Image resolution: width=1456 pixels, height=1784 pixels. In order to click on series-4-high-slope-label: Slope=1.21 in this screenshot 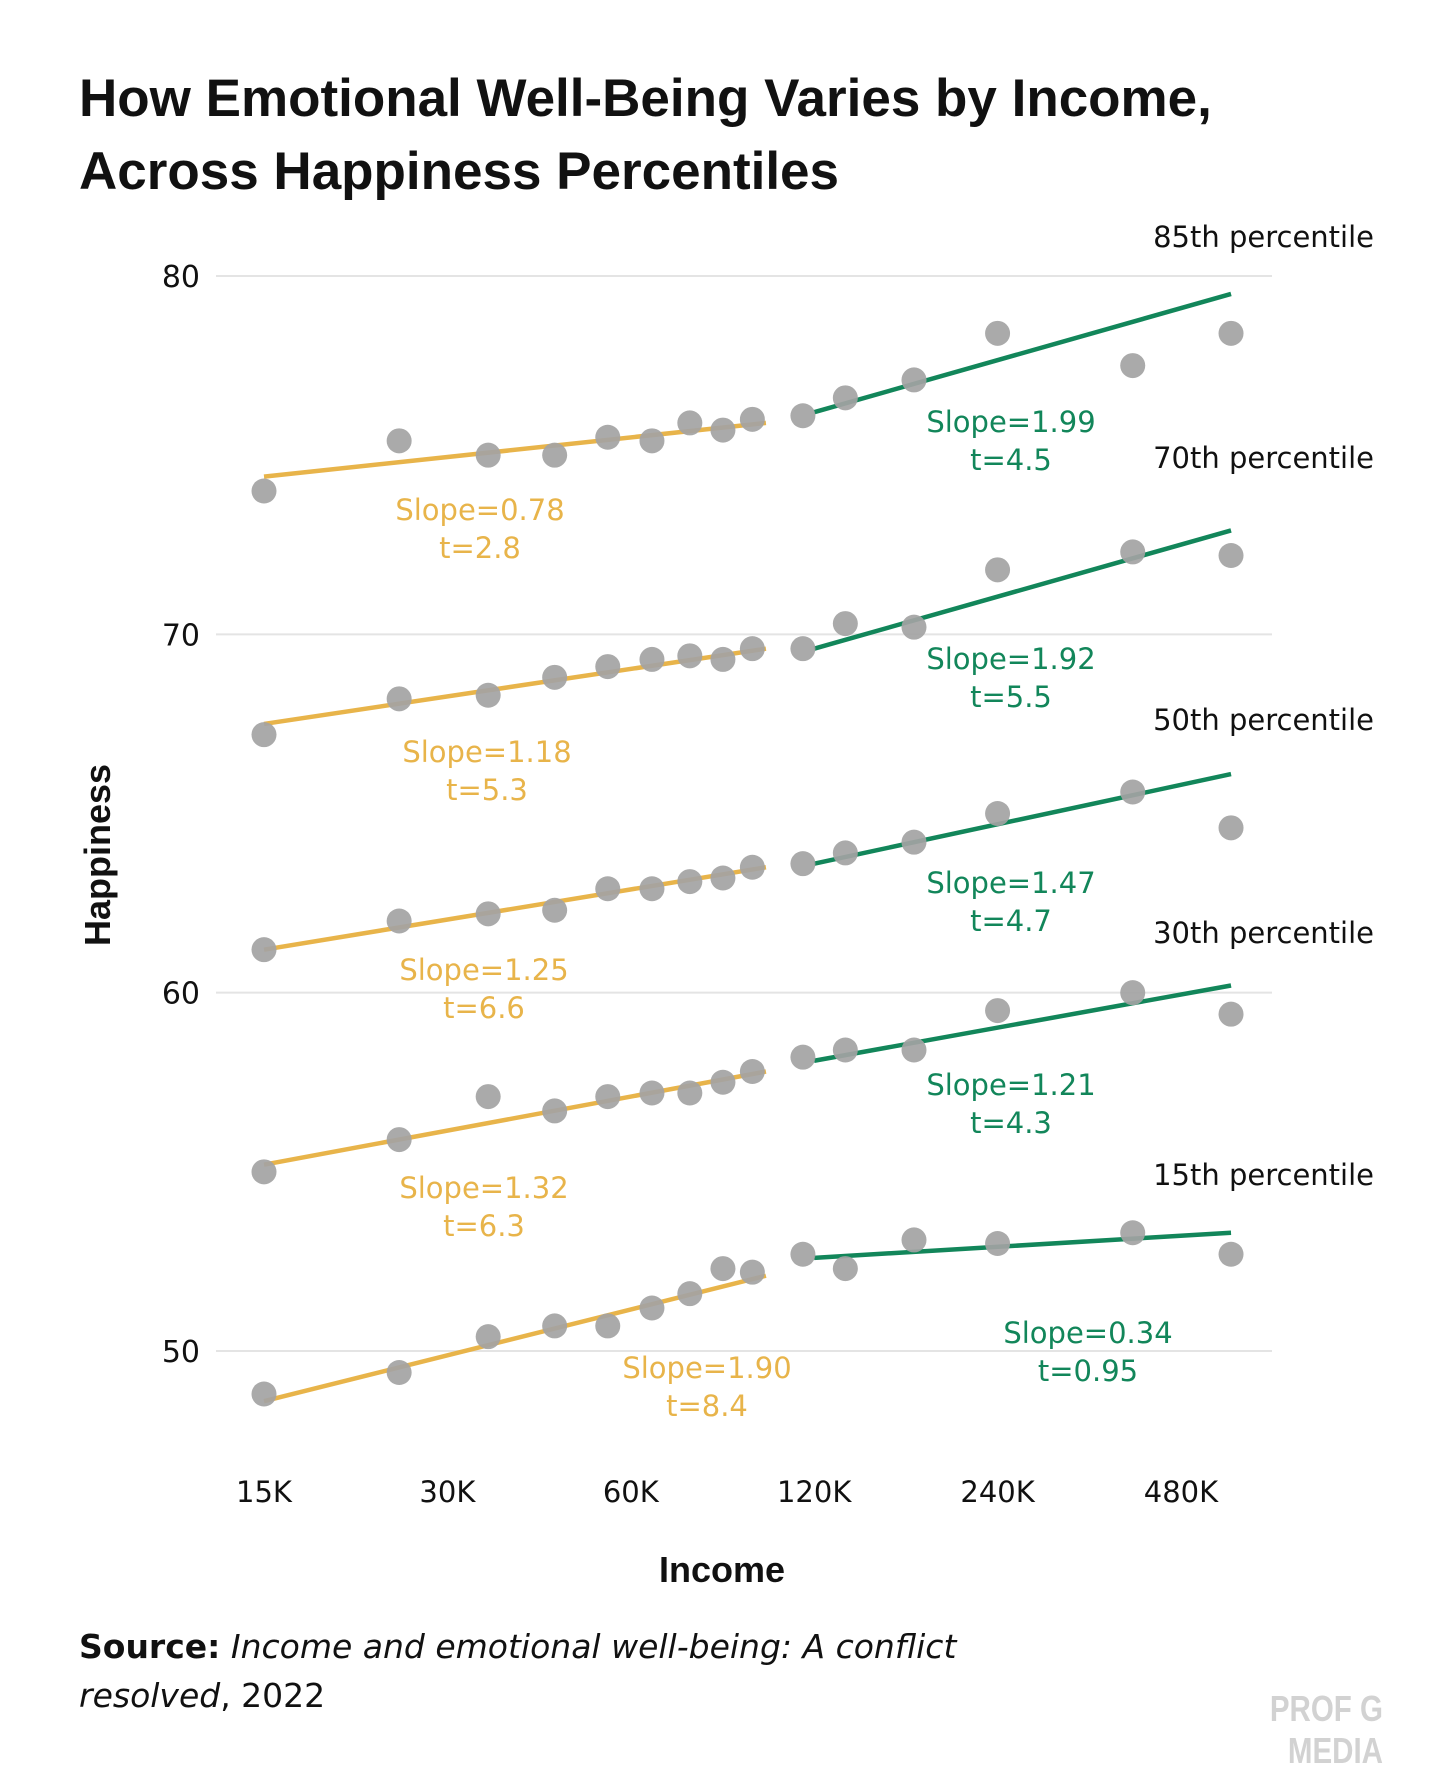, I will do `click(1010, 1085)`.